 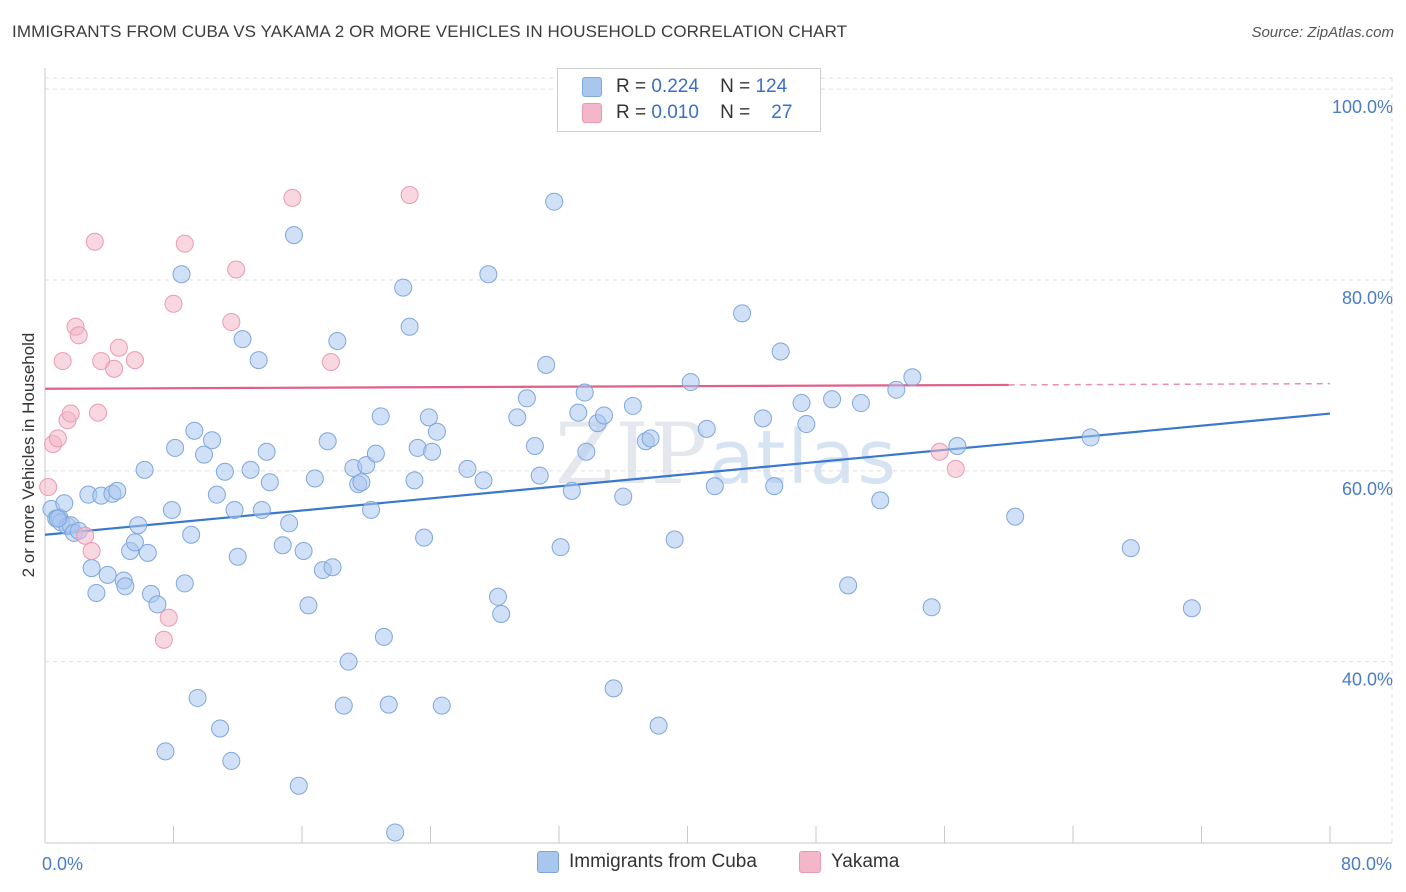 I want to click on legend-row-yakama: R = 0.010 N = 27, so click(x=687, y=114).